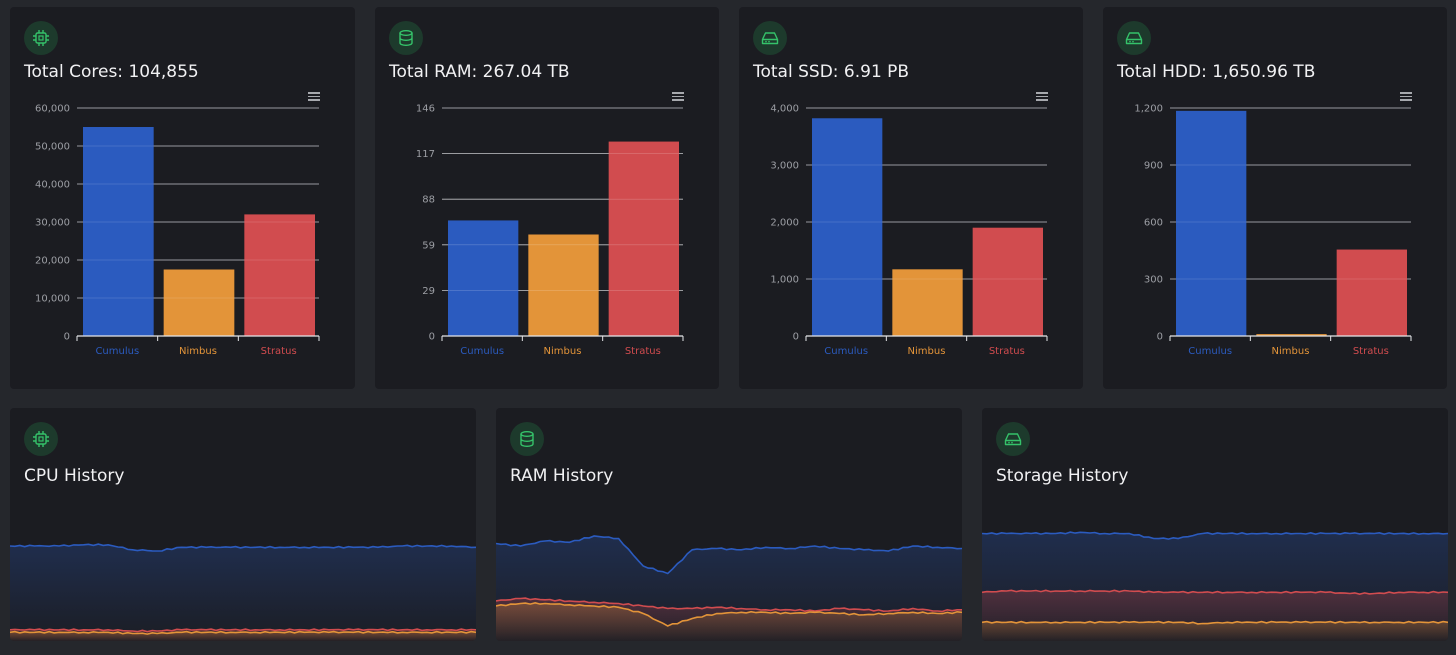 Image resolution: width=1456 pixels, height=655 pixels. I want to click on cpu-history-chart, so click(243, 592).